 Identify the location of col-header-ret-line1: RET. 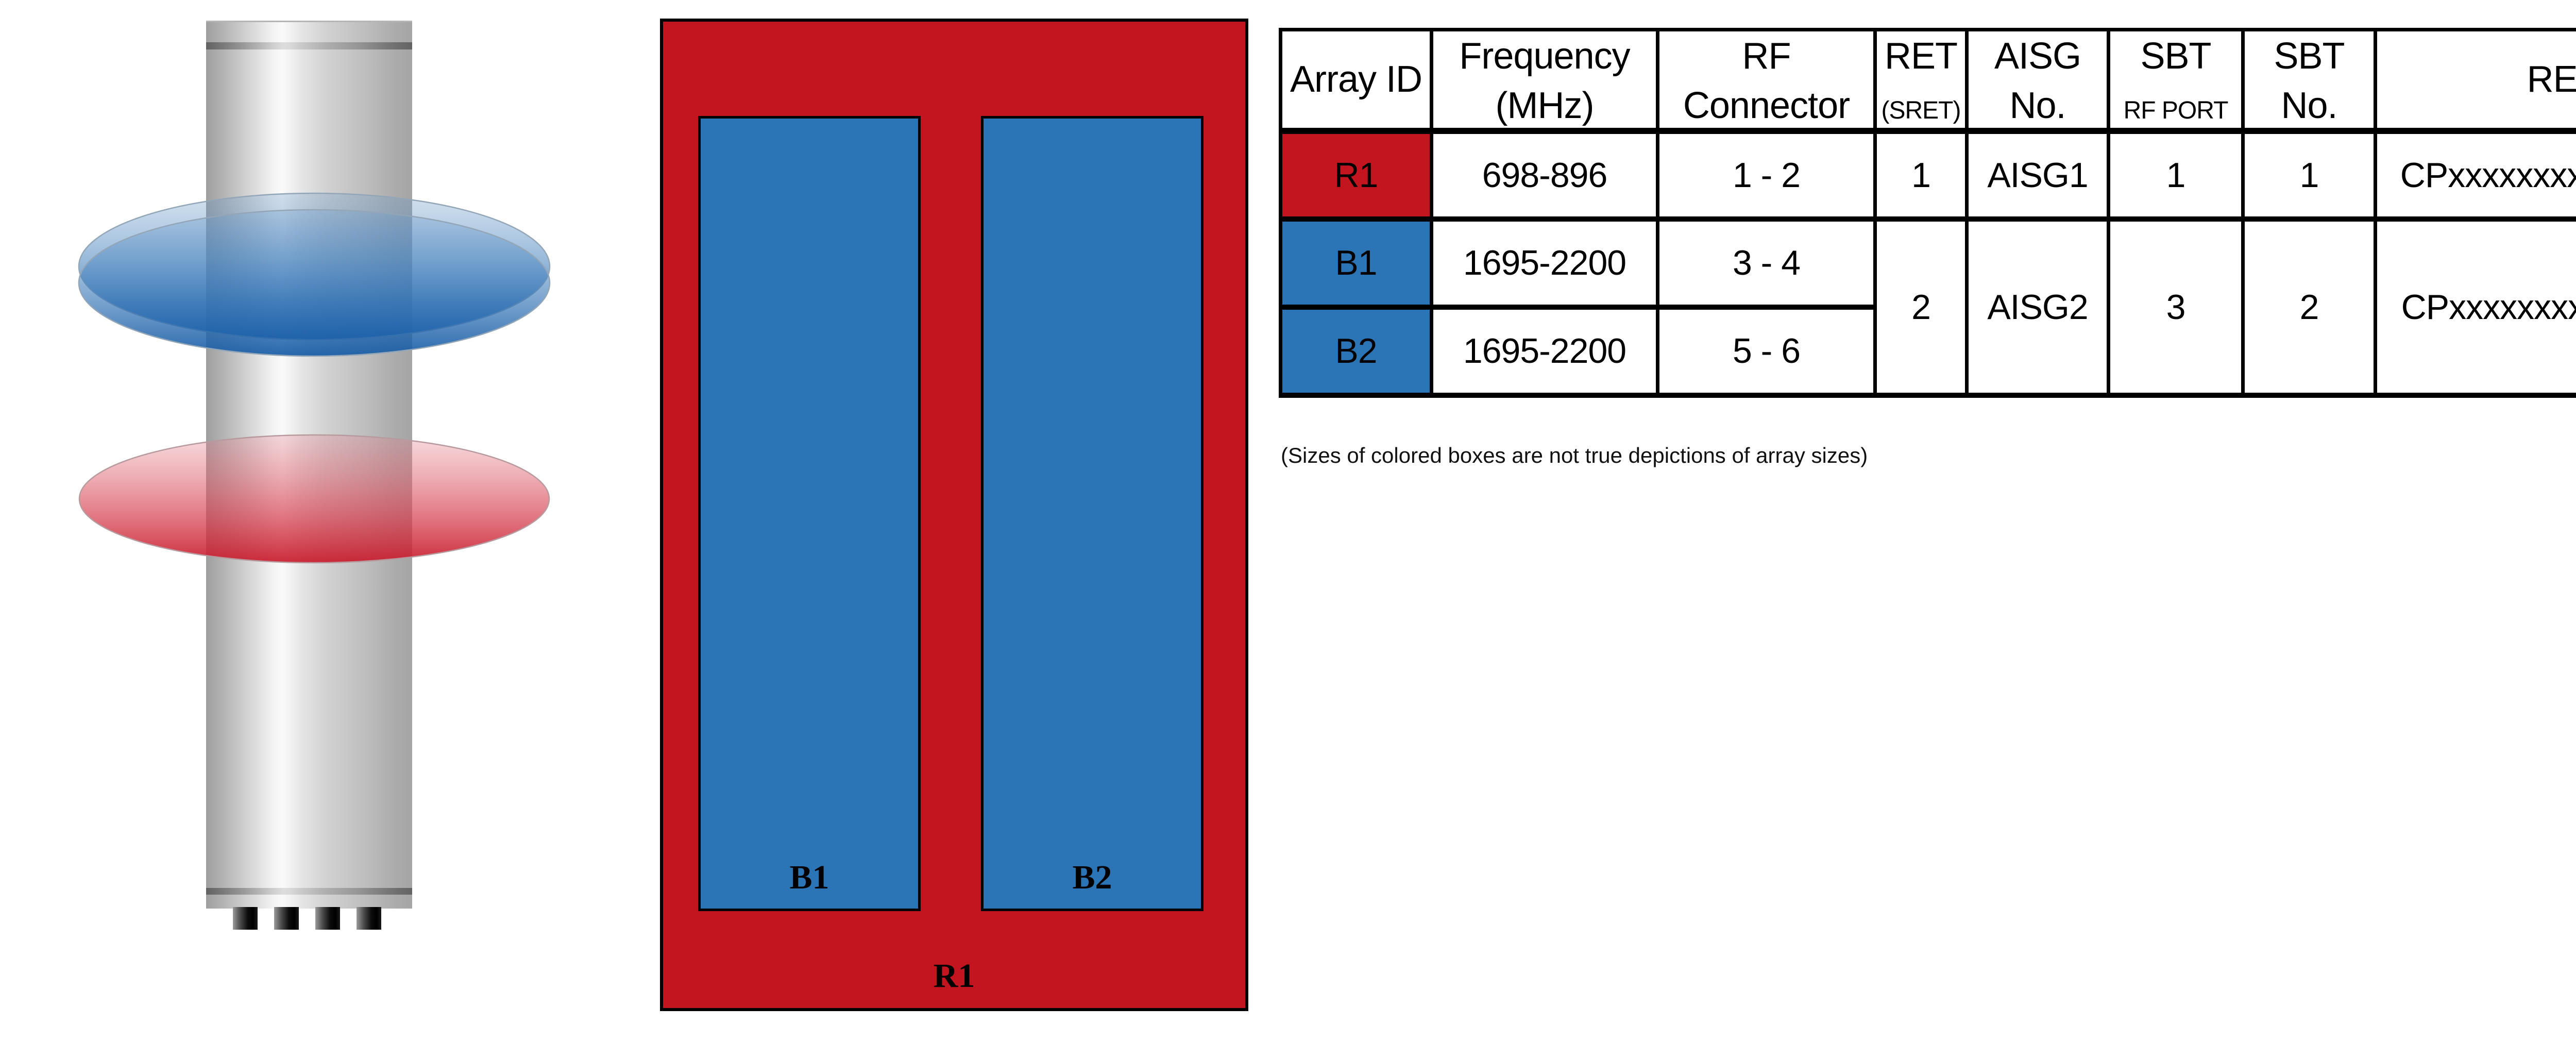
(1921, 56).